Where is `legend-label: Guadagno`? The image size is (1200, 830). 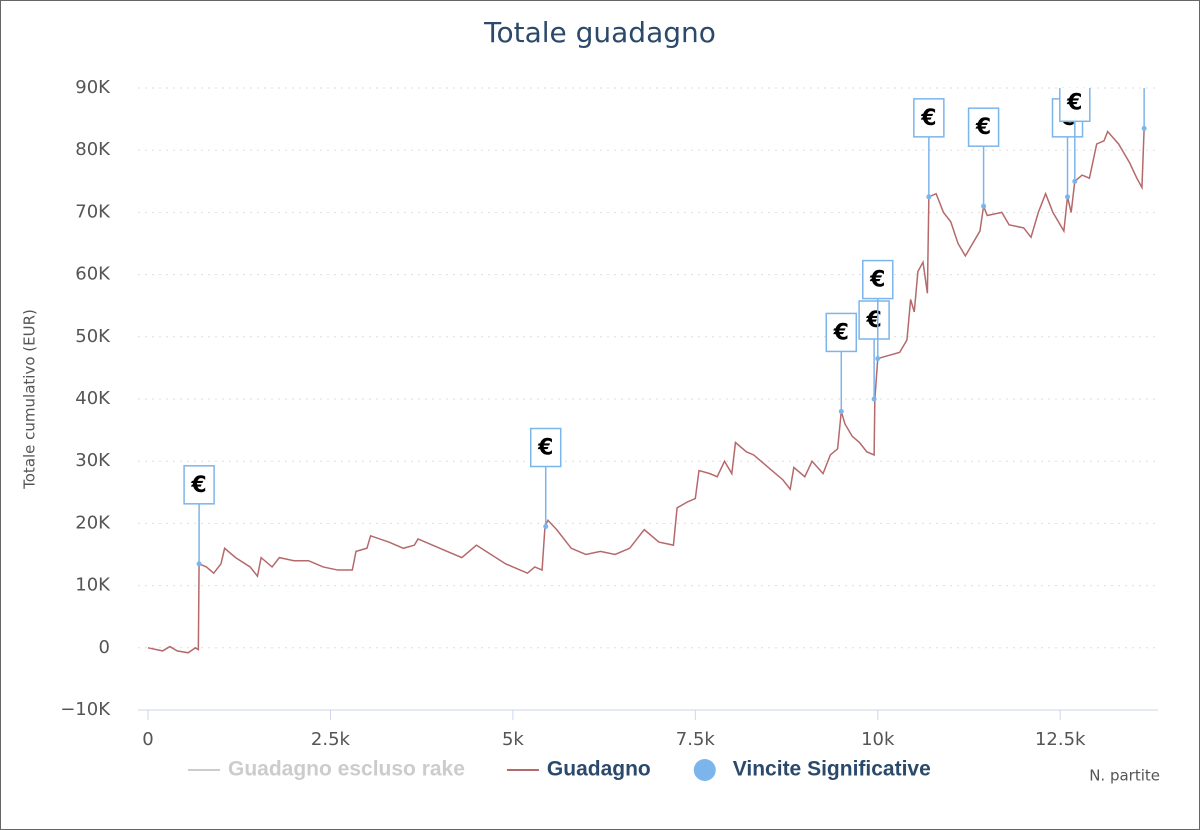 legend-label: Guadagno is located at coordinates (599, 769).